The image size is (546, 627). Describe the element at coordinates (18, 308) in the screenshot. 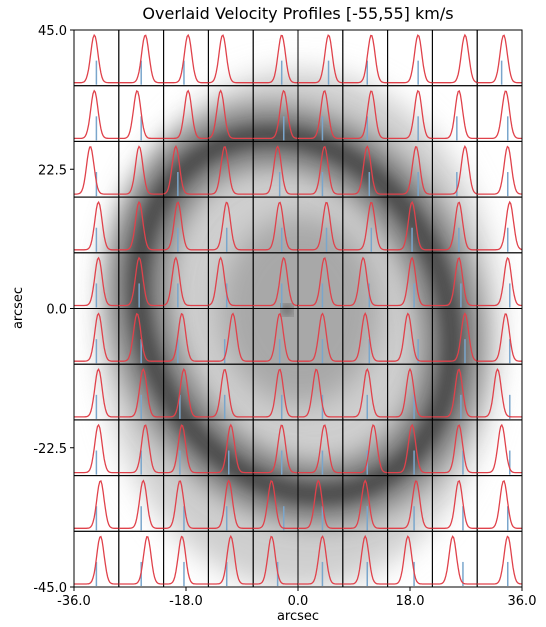

I see `y-axis-label: arcsec` at that location.